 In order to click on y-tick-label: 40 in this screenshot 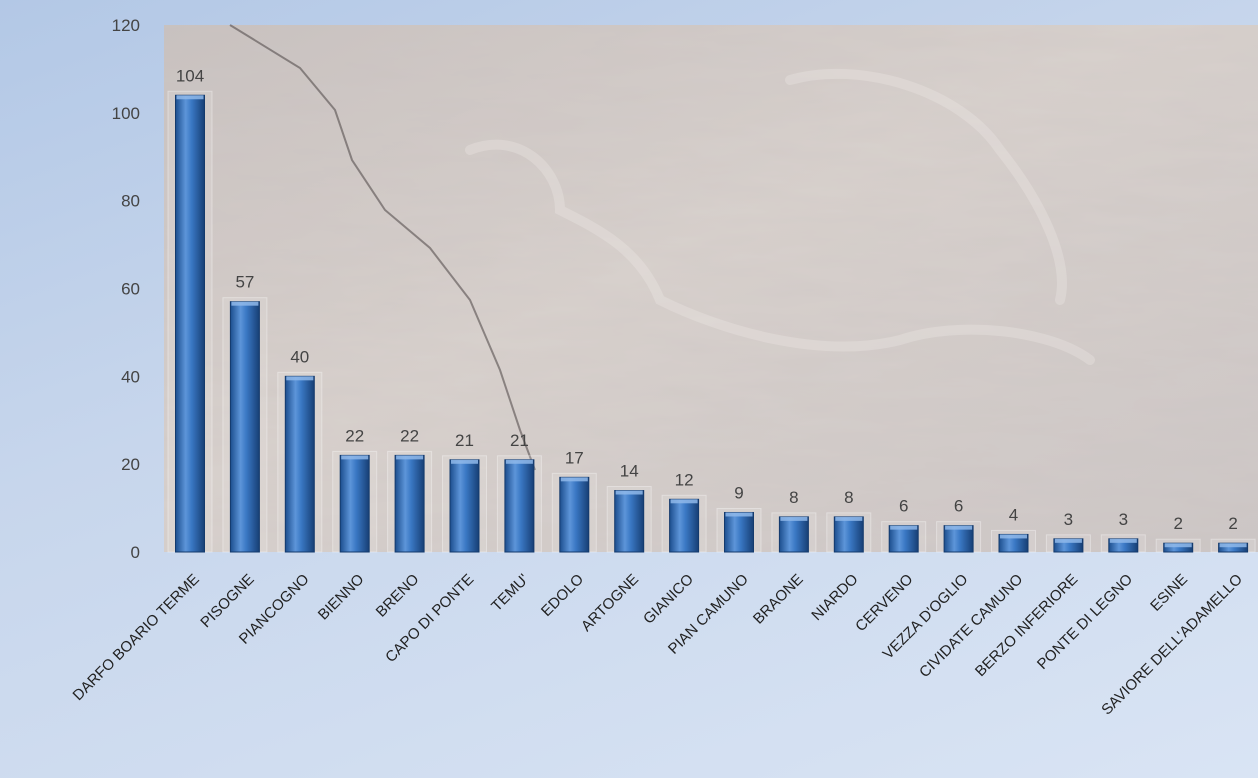, I will do `click(130, 376)`.